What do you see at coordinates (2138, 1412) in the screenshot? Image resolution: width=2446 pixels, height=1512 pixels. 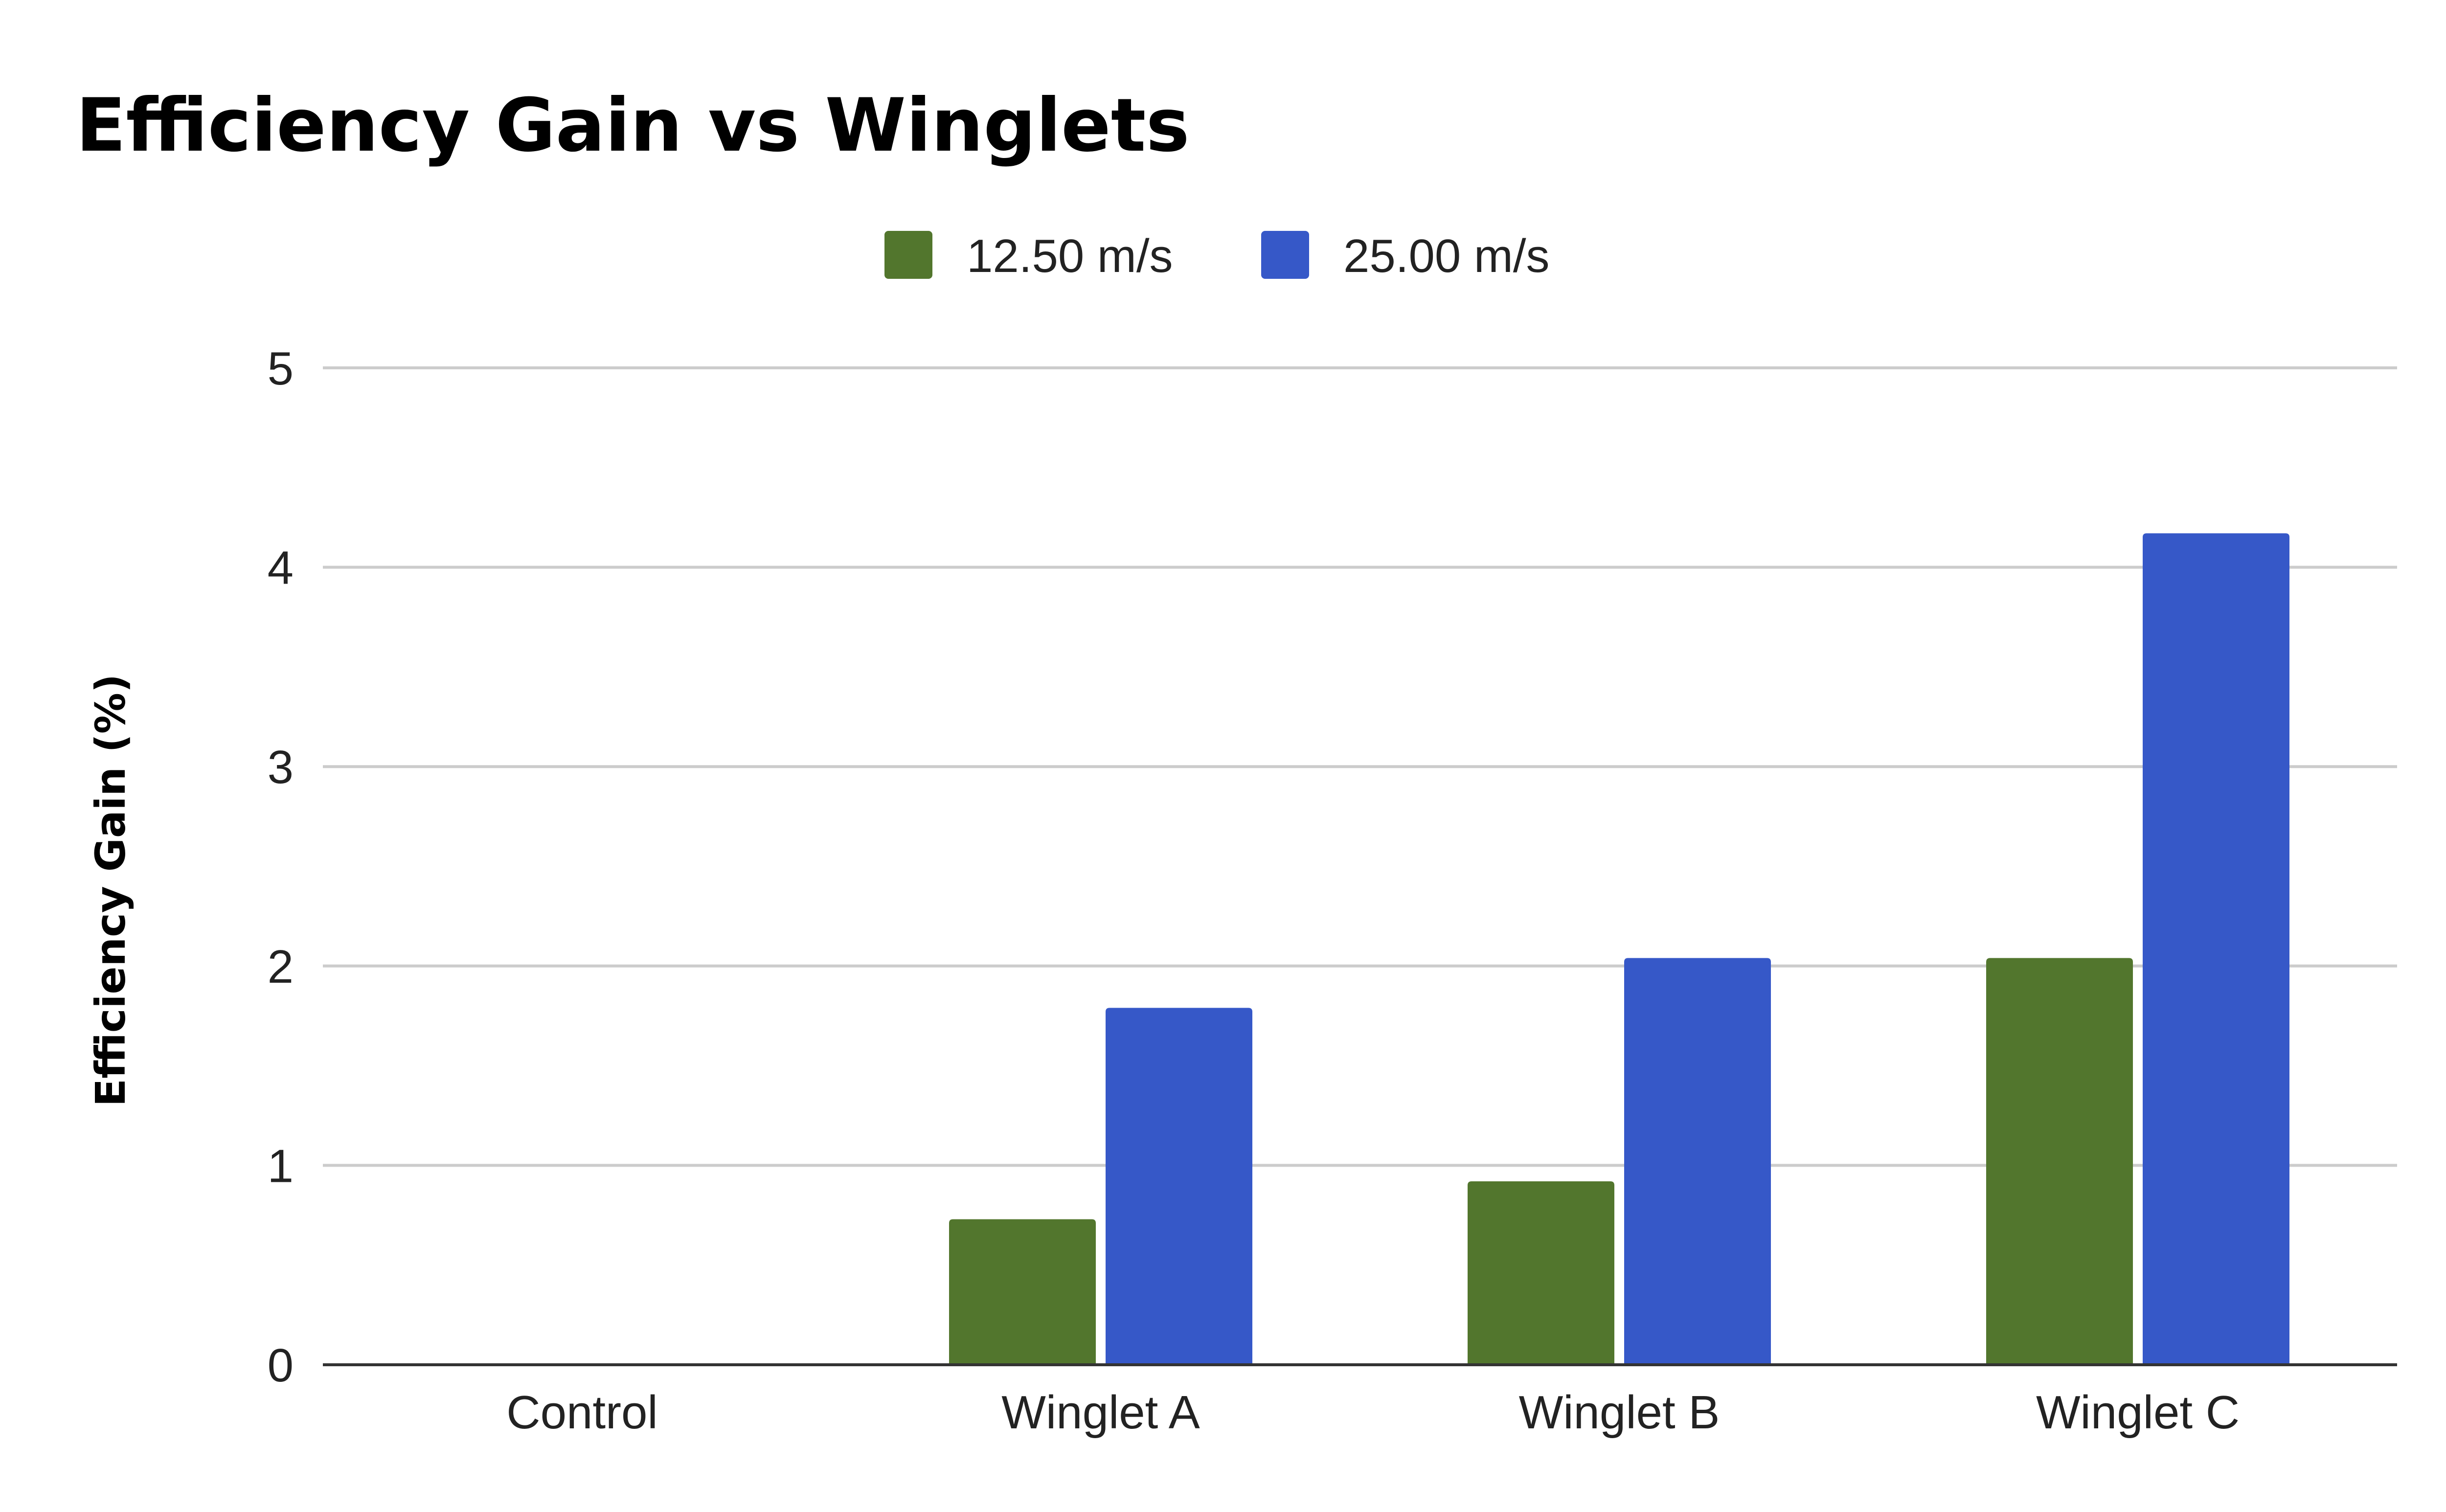 I see `x-tick-label: Winglet C` at bounding box center [2138, 1412].